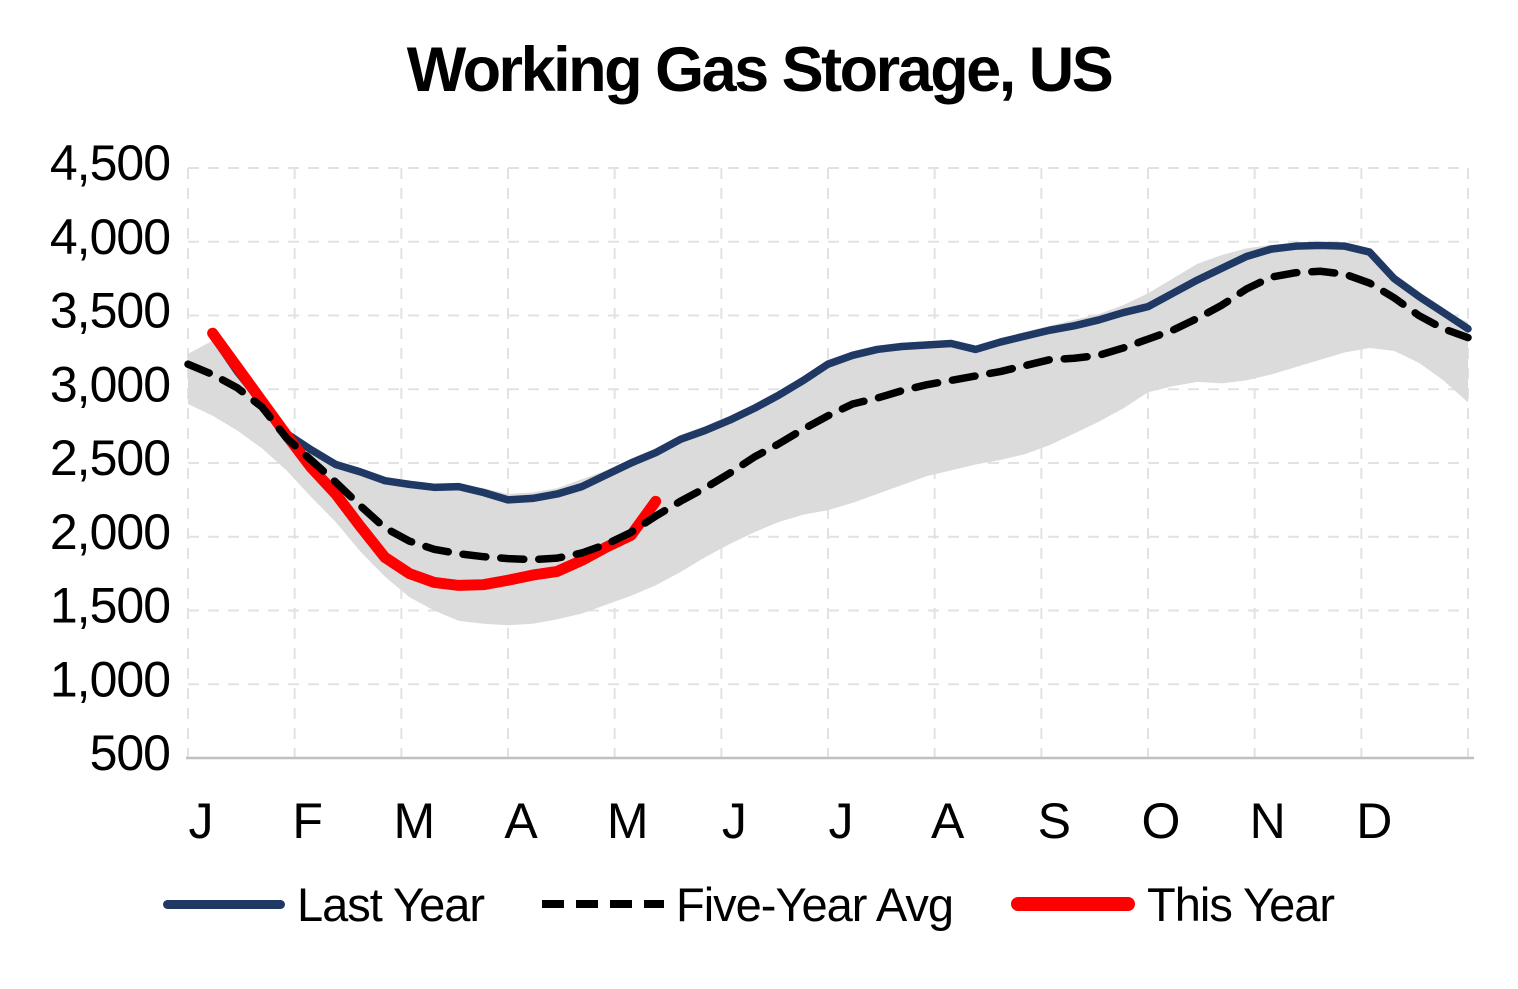  What do you see at coordinates (110, 163) in the screenshot?
I see `y-axis-tick-label: 4,500` at bounding box center [110, 163].